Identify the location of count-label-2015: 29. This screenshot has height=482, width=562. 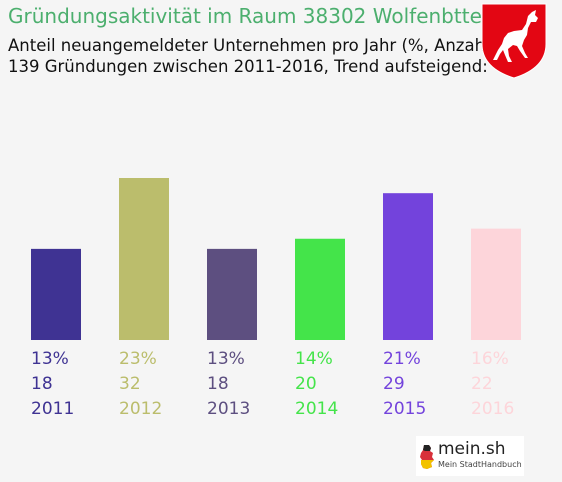
(394, 384).